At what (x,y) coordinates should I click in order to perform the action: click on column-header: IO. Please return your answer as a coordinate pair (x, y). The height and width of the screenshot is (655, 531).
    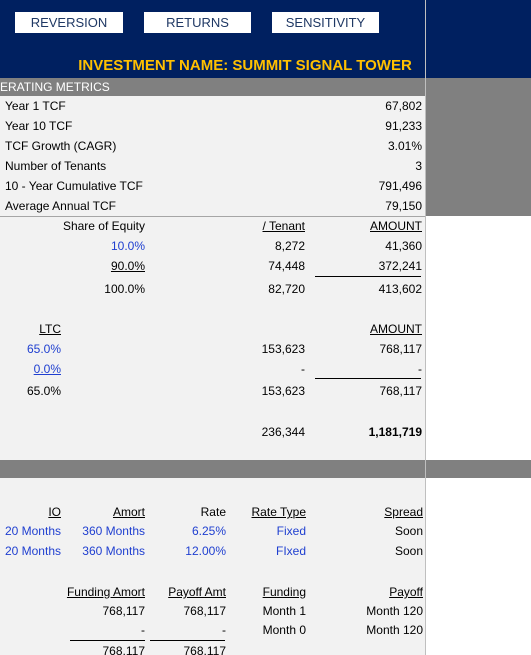
    Looking at the image, I should click on (54, 512).